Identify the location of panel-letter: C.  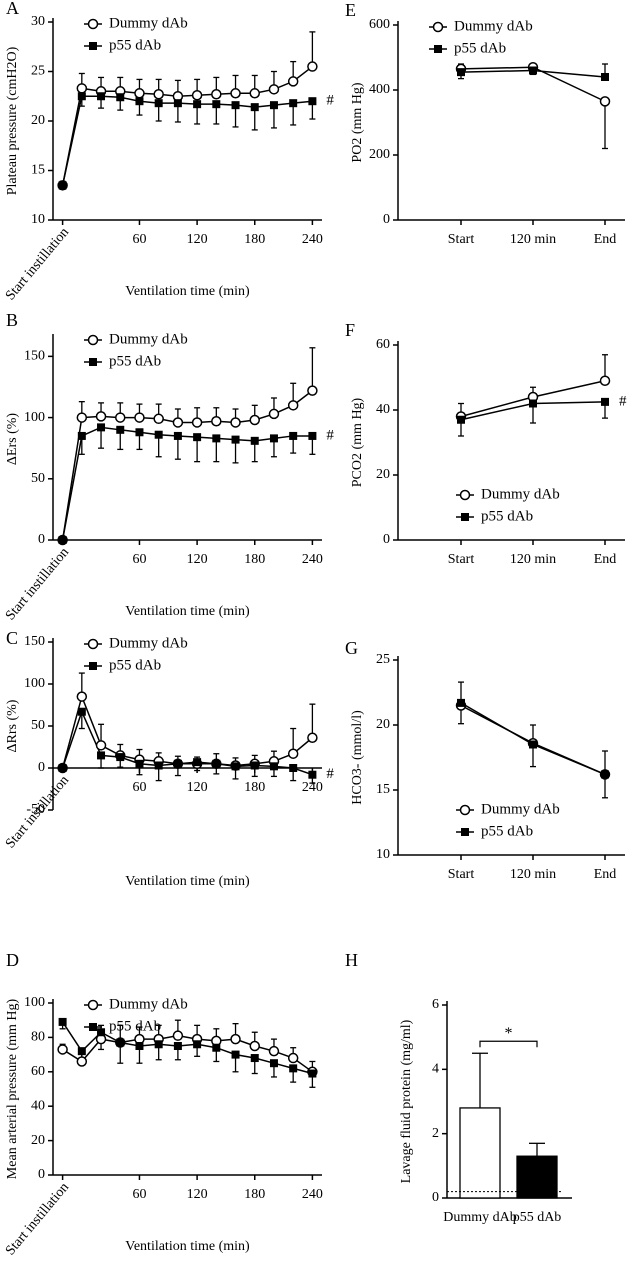
(12, 638).